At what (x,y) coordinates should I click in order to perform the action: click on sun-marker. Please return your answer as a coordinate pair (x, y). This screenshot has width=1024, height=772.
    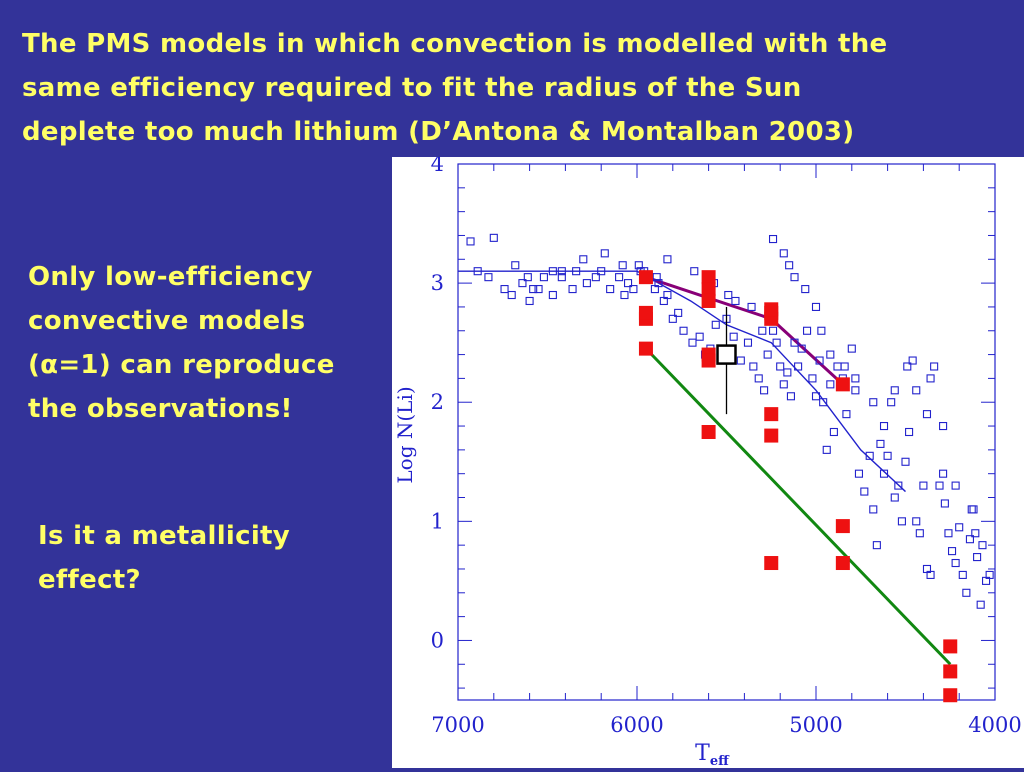
    Looking at the image, I should click on (726, 354).